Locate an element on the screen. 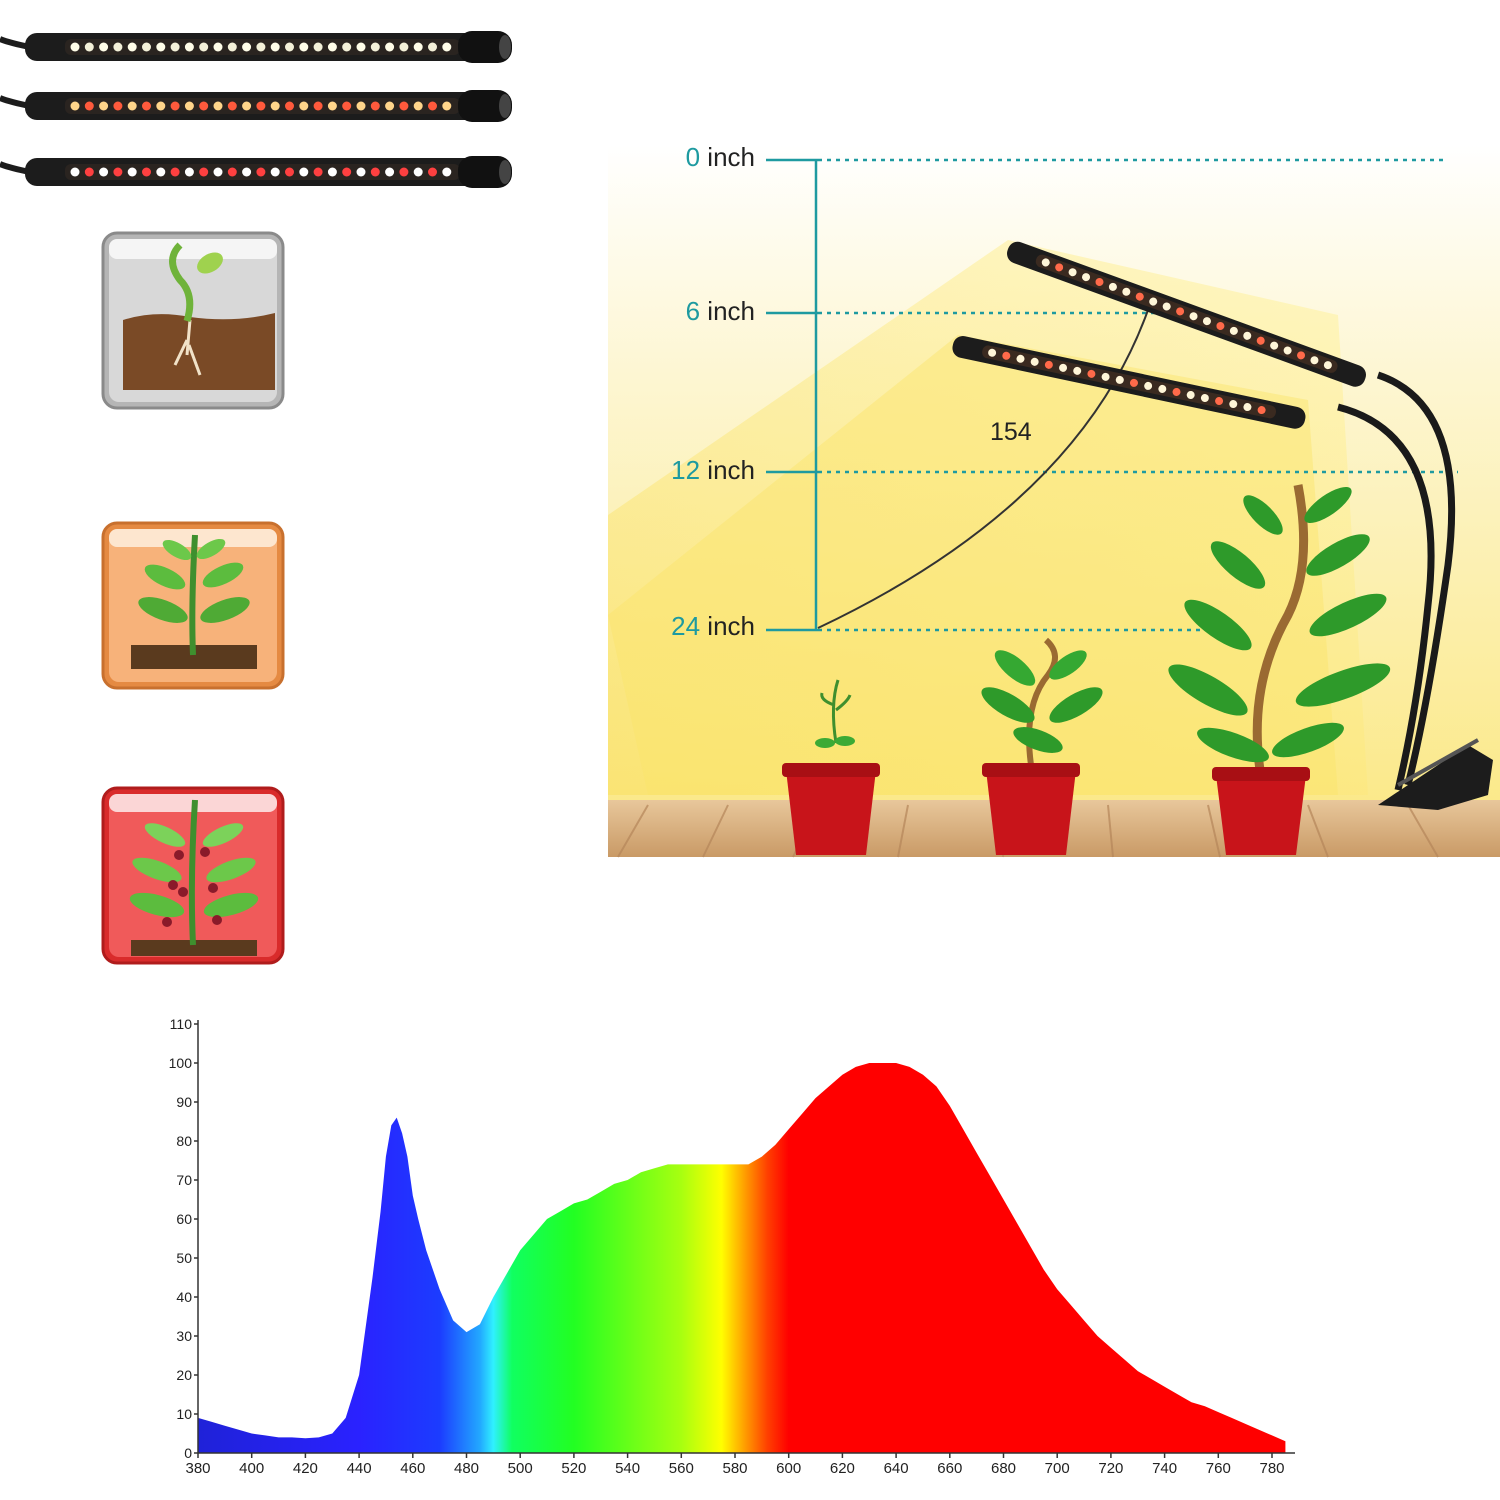 The image size is (1500, 1500). distance-value: 6 is located at coordinates (693, 311).